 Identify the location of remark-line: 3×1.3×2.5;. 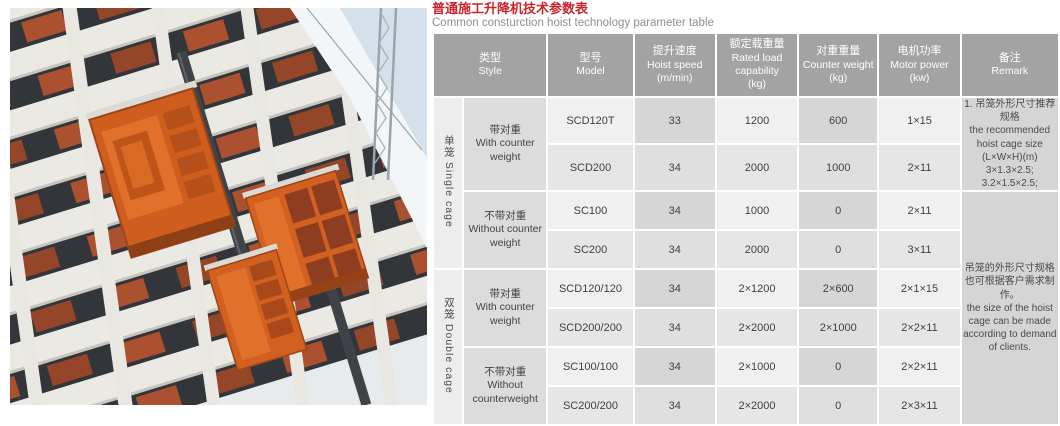
(1009, 170).